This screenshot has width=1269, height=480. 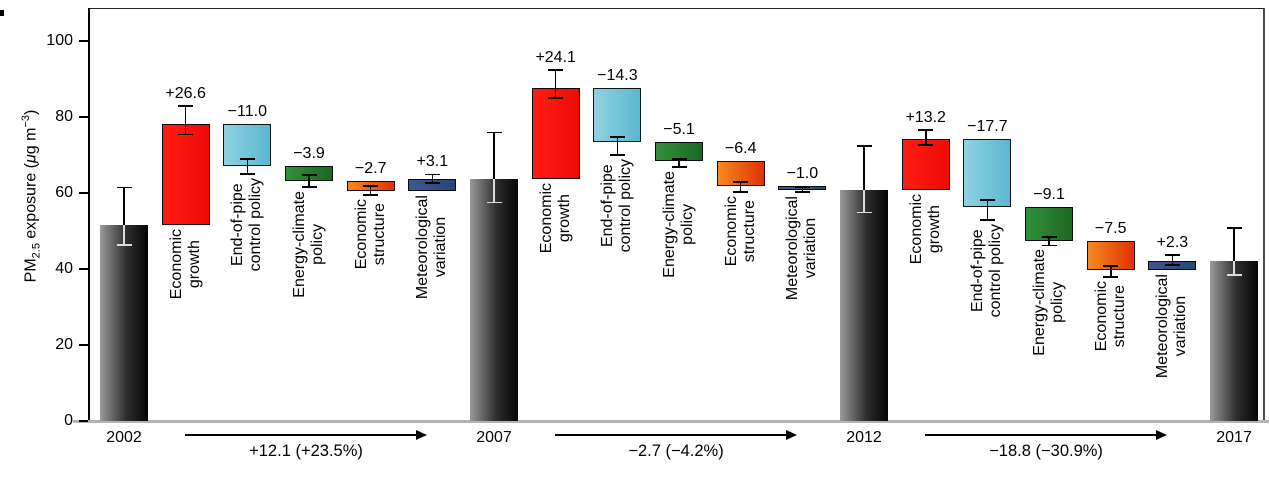 What do you see at coordinates (68, 420) in the screenshot?
I see `y-tick-label: 0` at bounding box center [68, 420].